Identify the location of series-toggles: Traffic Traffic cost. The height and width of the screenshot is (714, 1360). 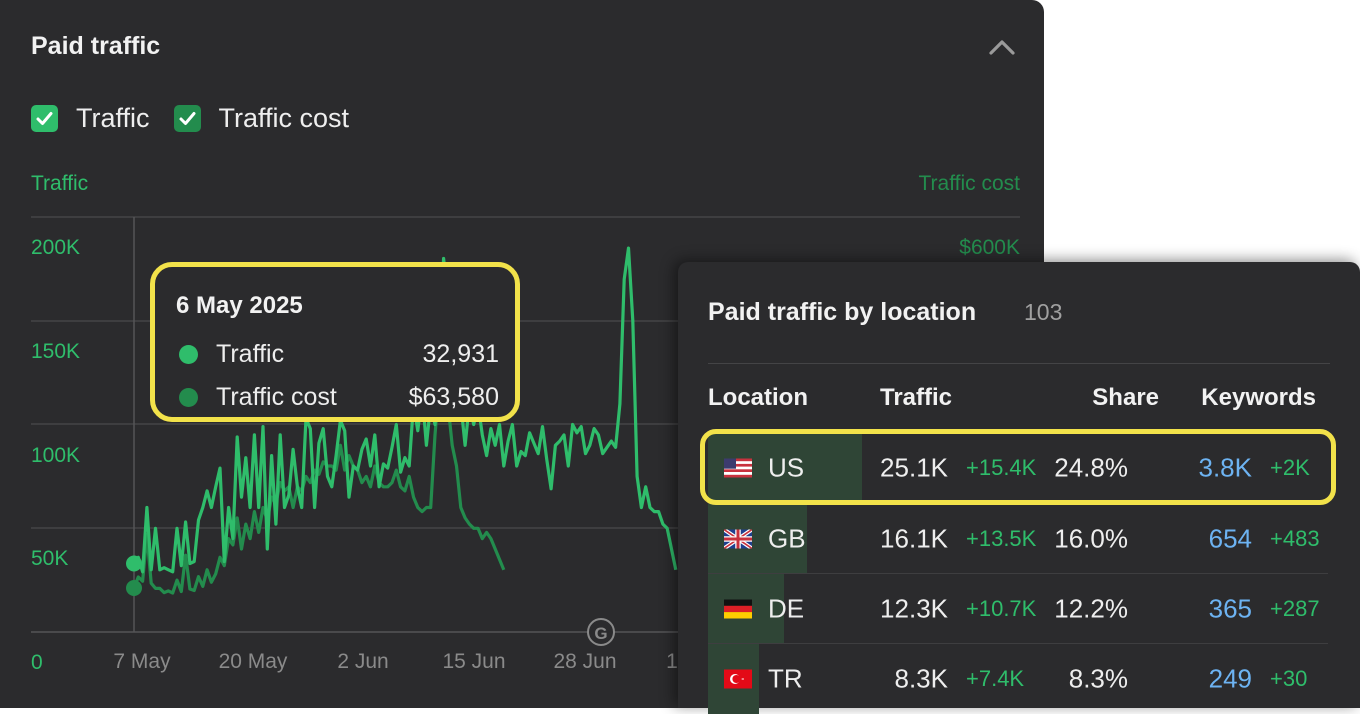
(202, 118).